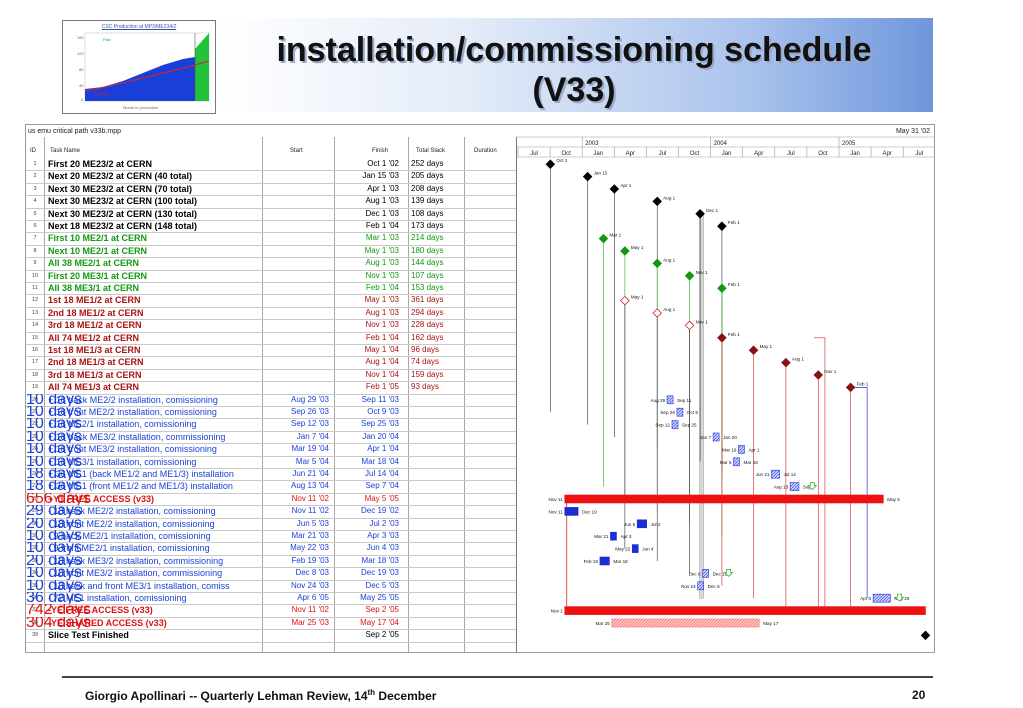  I want to click on gantt-bar-finish-label: Dec 19, so click(589, 511).